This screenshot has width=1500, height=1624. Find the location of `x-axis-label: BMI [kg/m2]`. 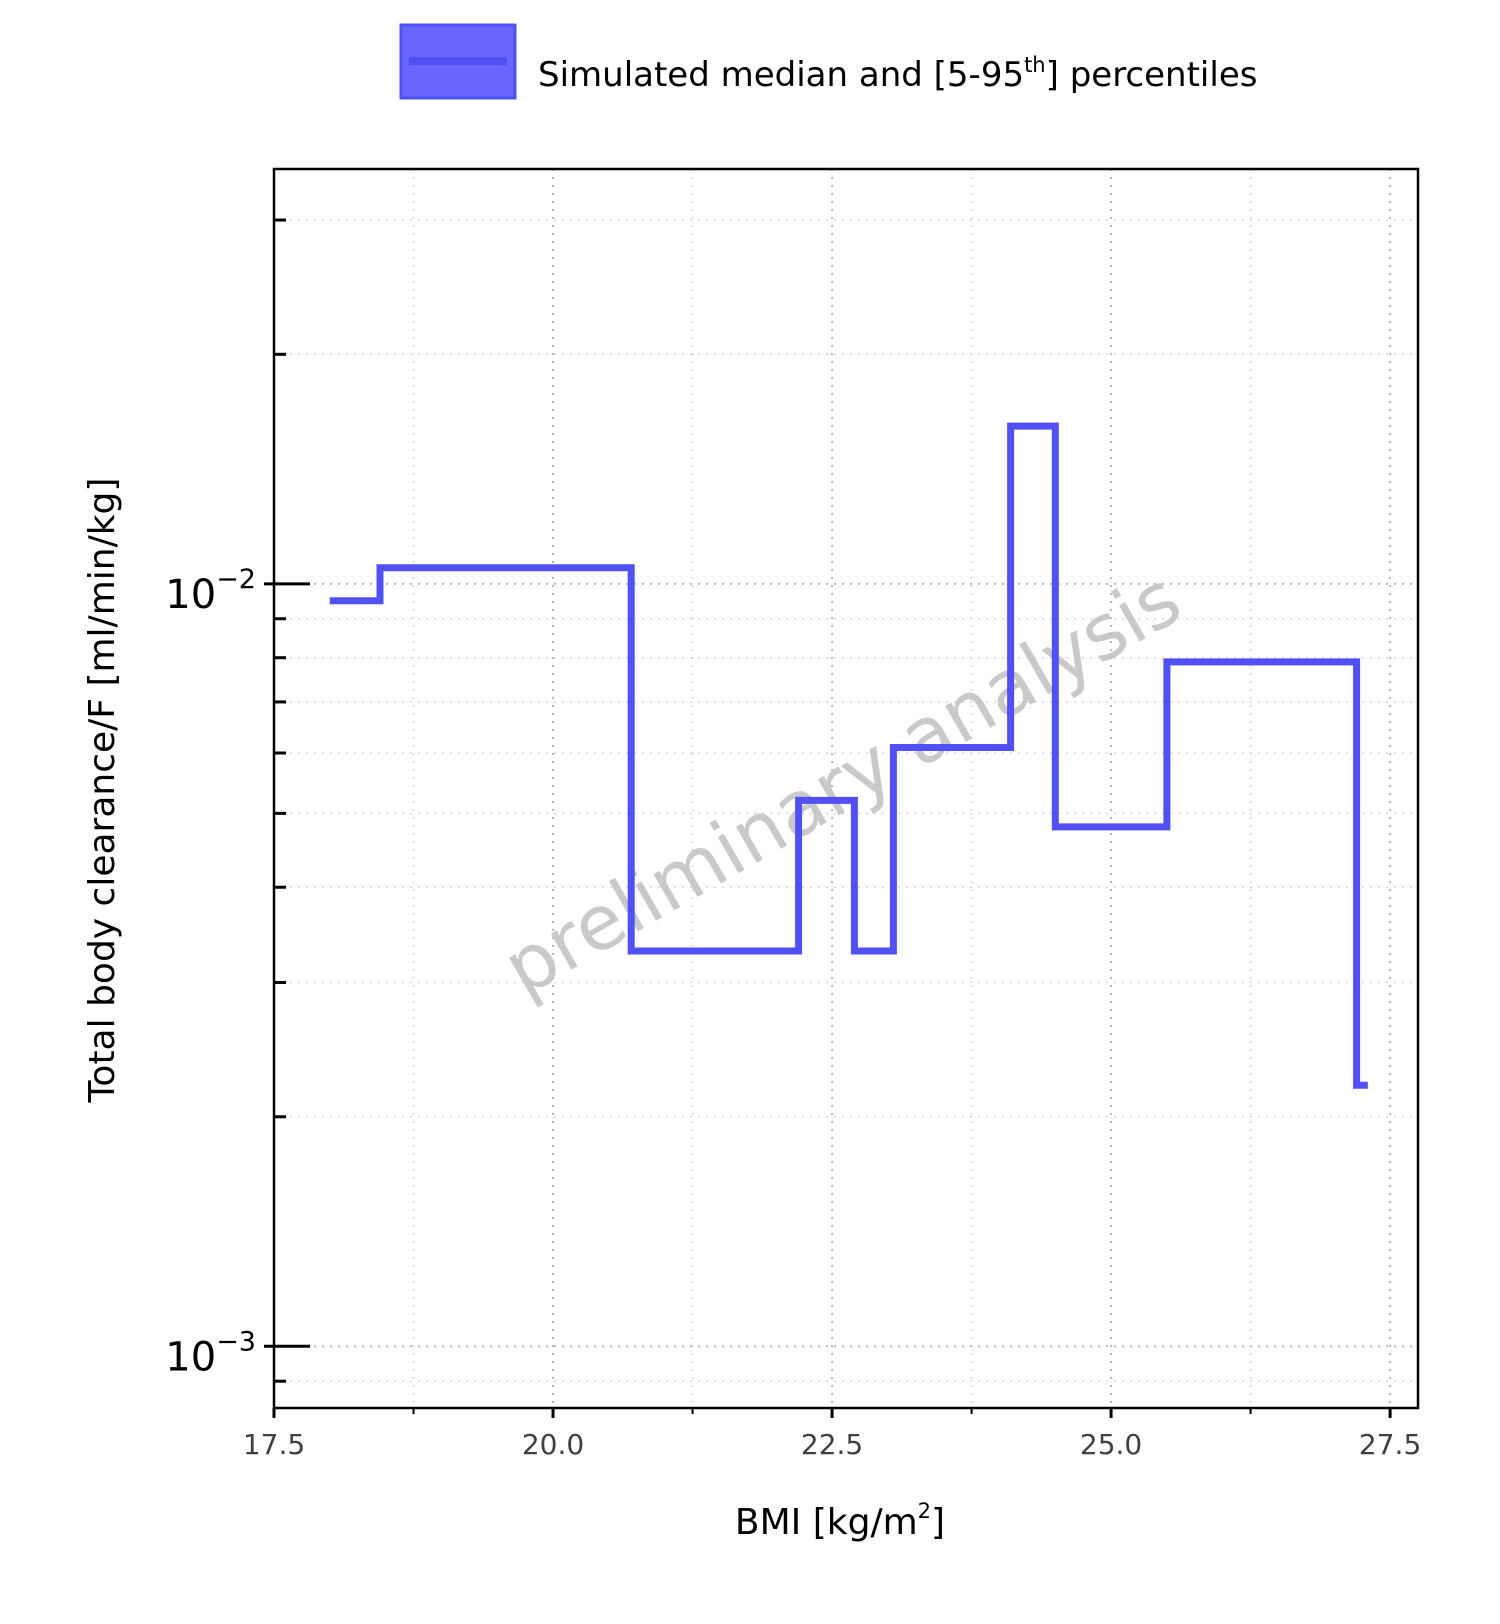

x-axis-label: BMI [kg/m2] is located at coordinates (840, 1521).